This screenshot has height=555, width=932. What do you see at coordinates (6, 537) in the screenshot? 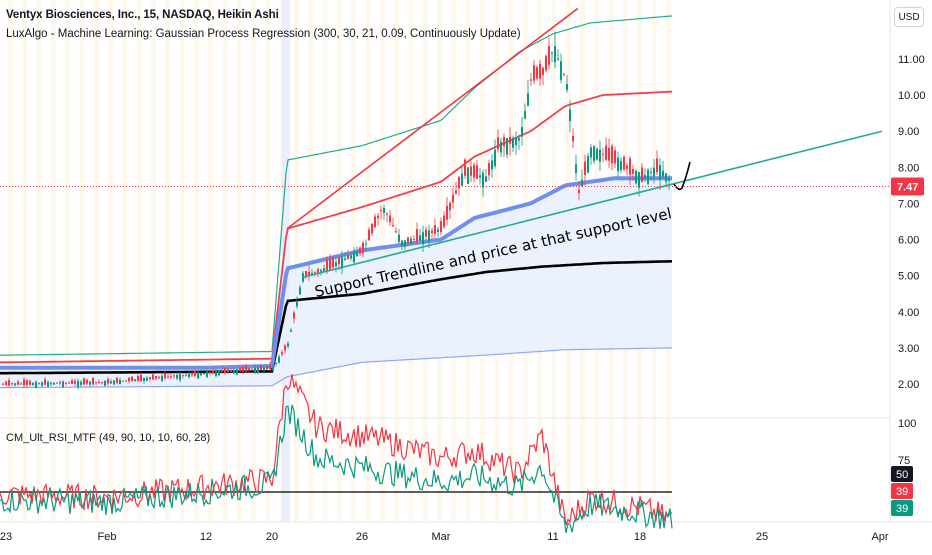
I see `time-tick-label: 23` at bounding box center [6, 537].